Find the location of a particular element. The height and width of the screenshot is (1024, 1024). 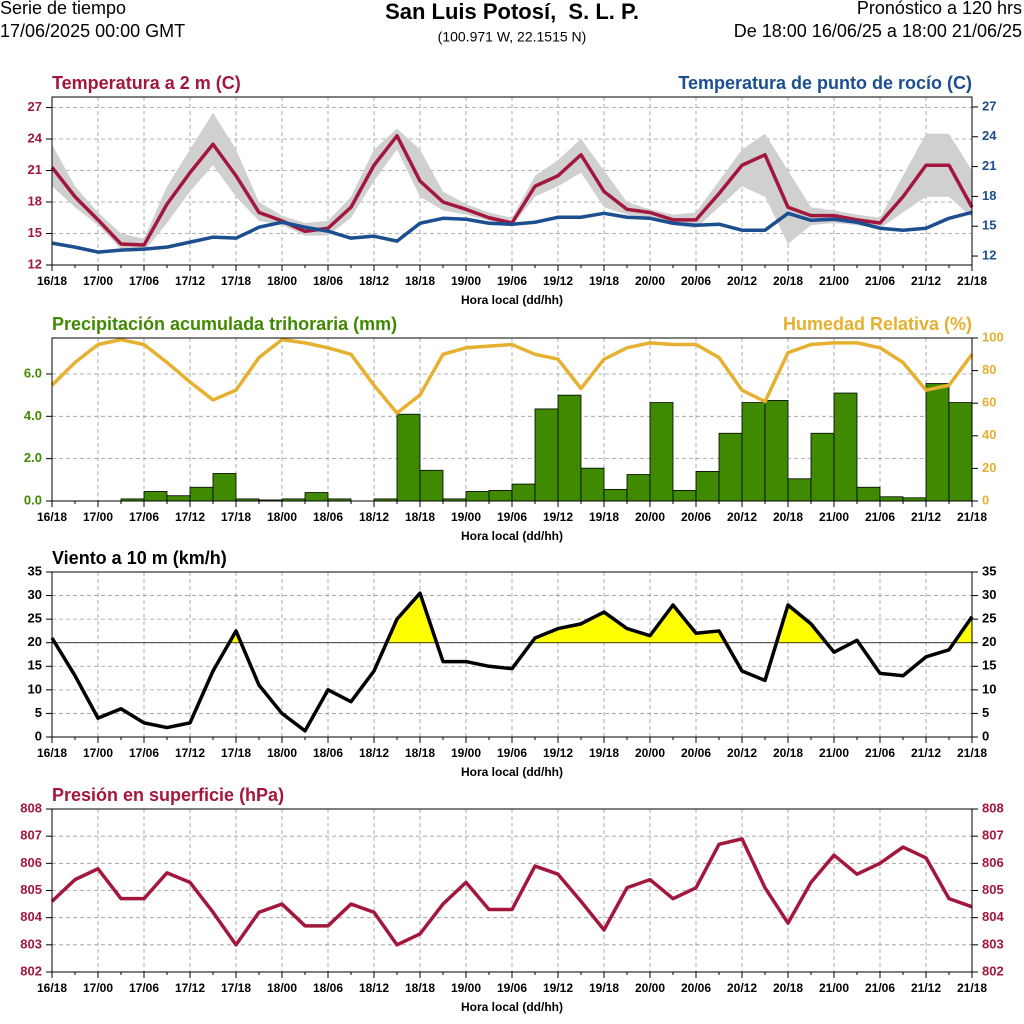

y2-tick-label: 807 is located at coordinates (993, 835).